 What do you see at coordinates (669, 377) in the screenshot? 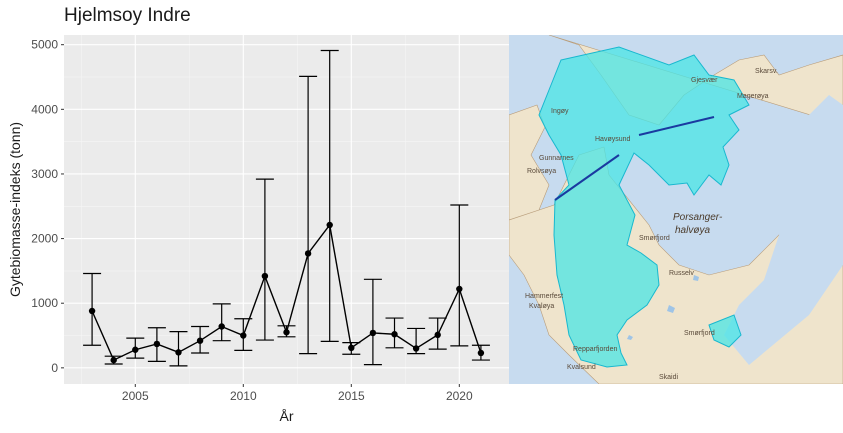
I see `map-label-skaidi: Skaidi` at bounding box center [669, 377].